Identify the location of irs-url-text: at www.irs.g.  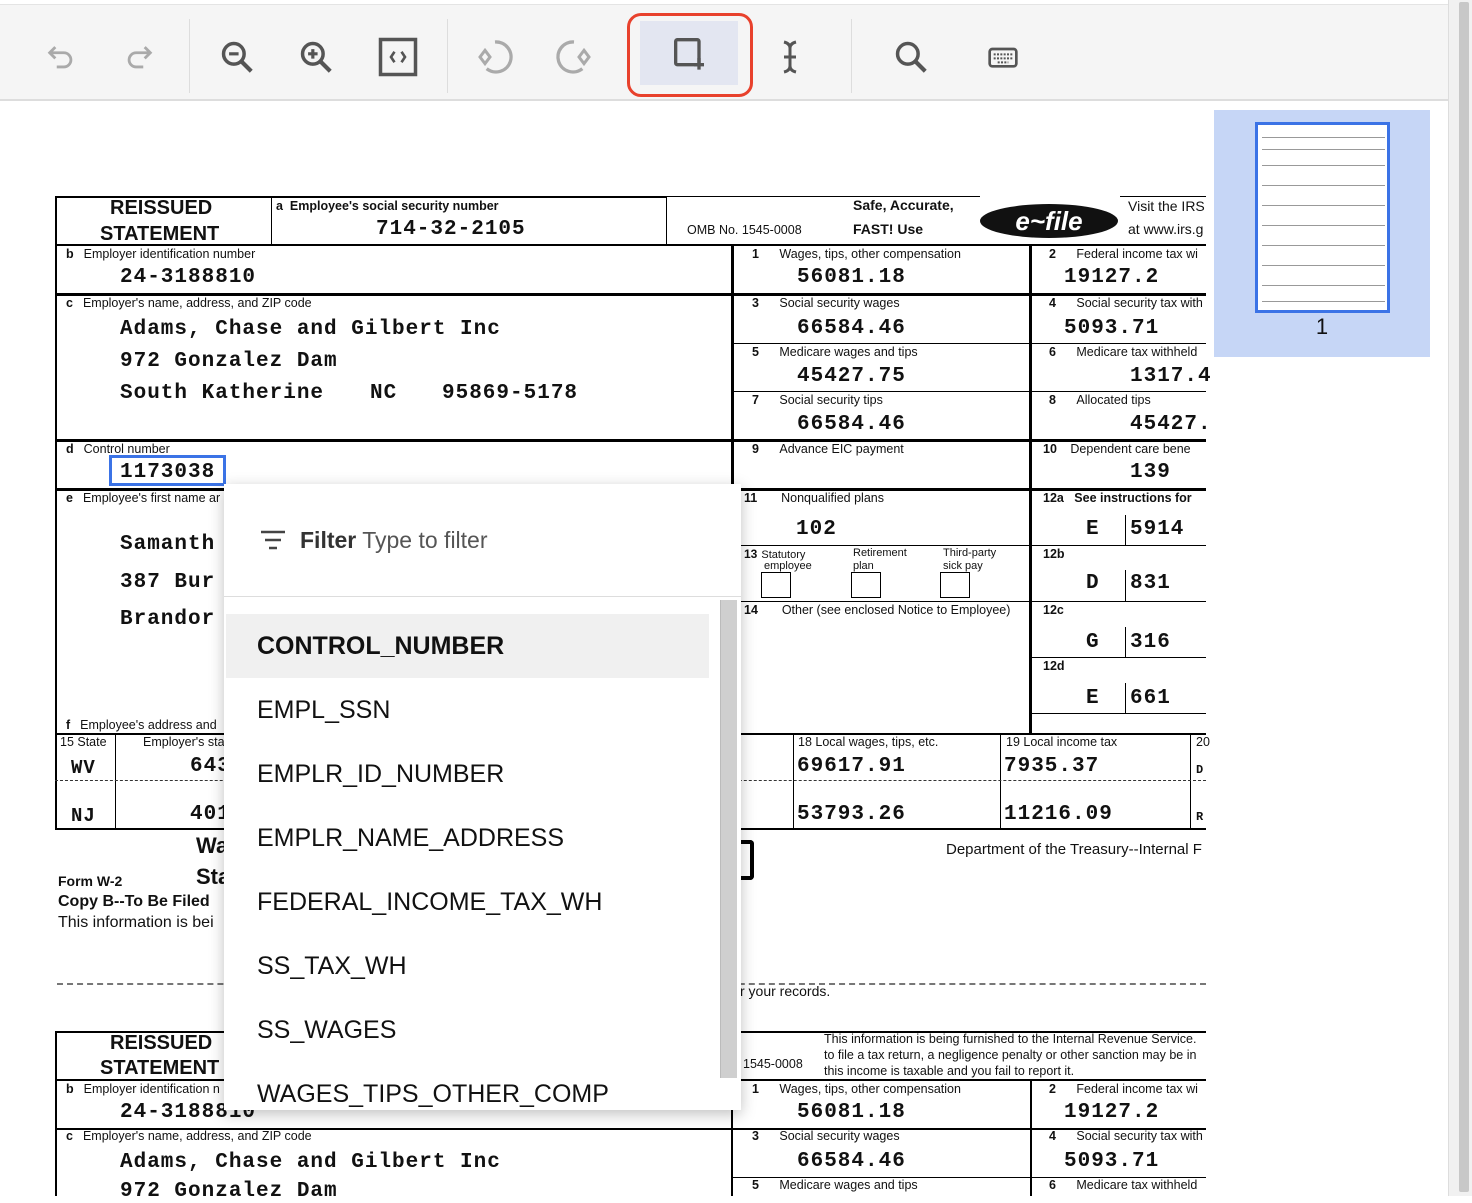
(1166, 229).